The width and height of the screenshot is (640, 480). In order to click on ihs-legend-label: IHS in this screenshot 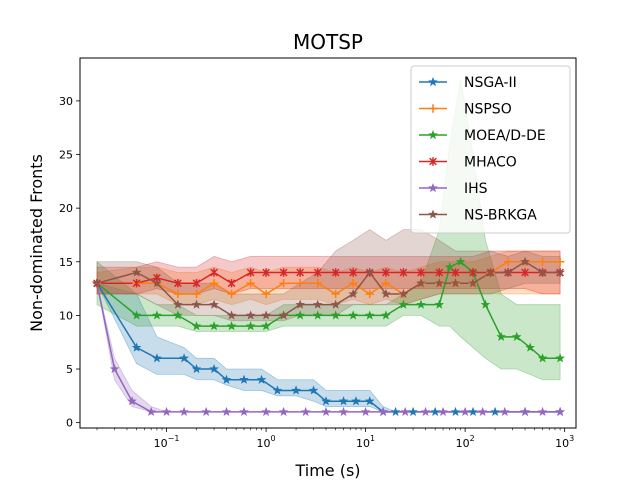, I will do `click(476, 189)`.